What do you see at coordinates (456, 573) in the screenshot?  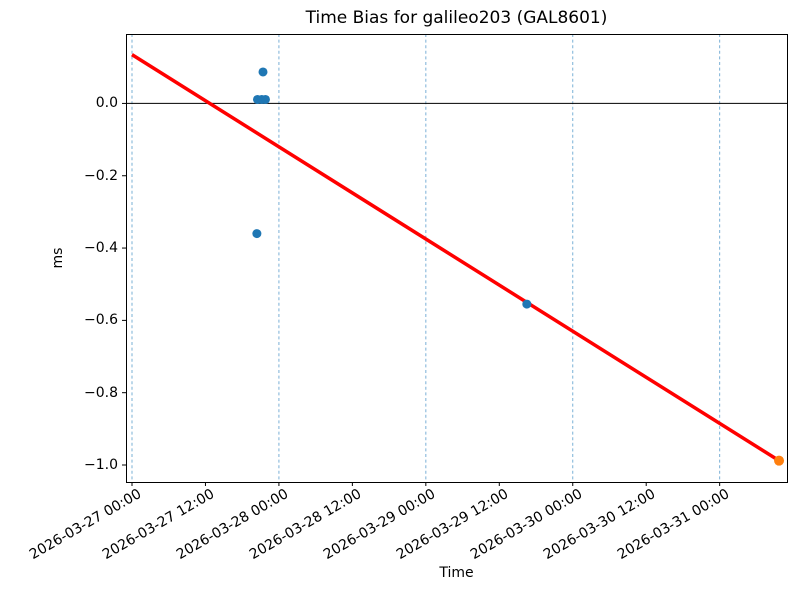 I see `x-axis-label: Time` at bounding box center [456, 573].